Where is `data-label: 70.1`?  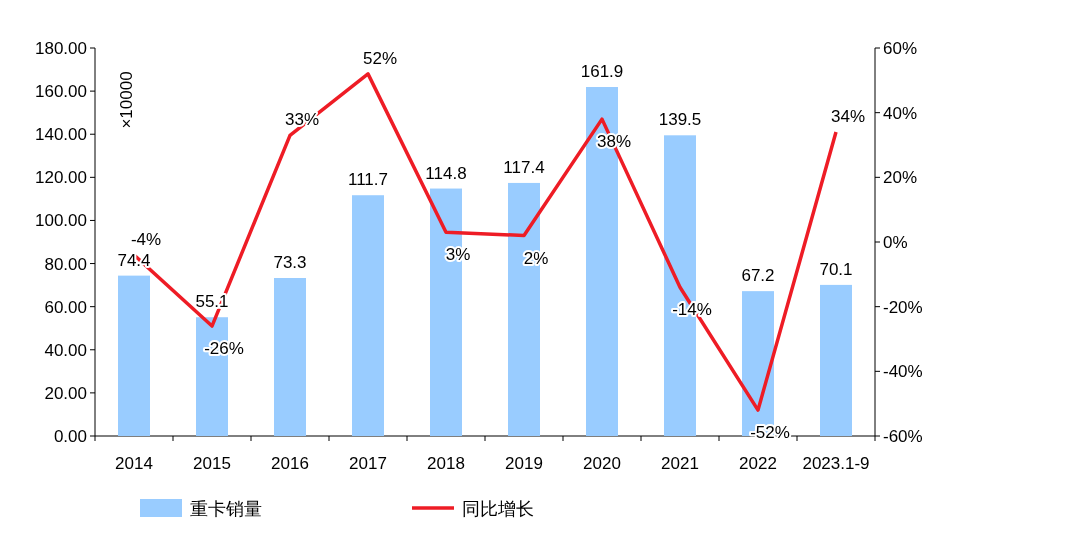
data-label: 70.1 is located at coordinates (836, 269).